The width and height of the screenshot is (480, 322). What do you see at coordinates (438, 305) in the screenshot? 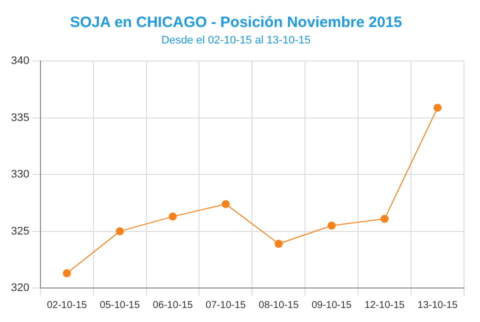
I see `x-tick-label: 13-10-15` at bounding box center [438, 305].